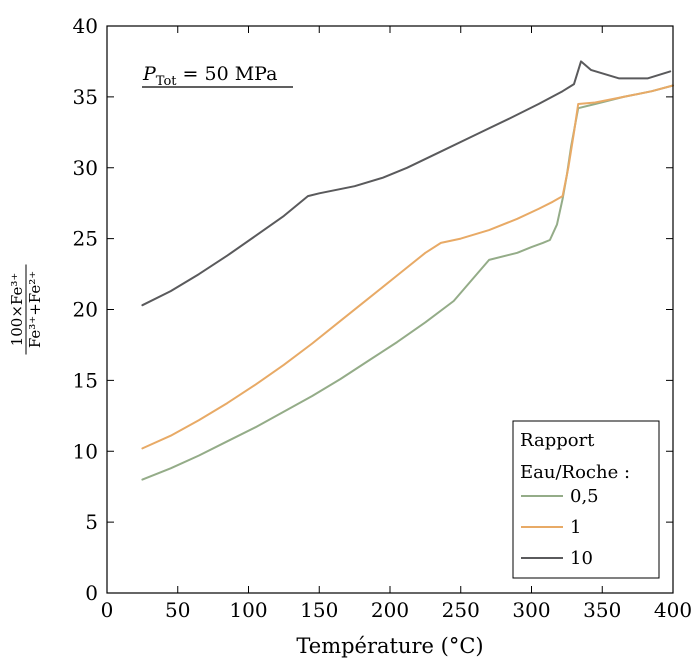 This screenshot has width=692, height=662. I want to click on x-tick-label: 50, so click(177, 610).